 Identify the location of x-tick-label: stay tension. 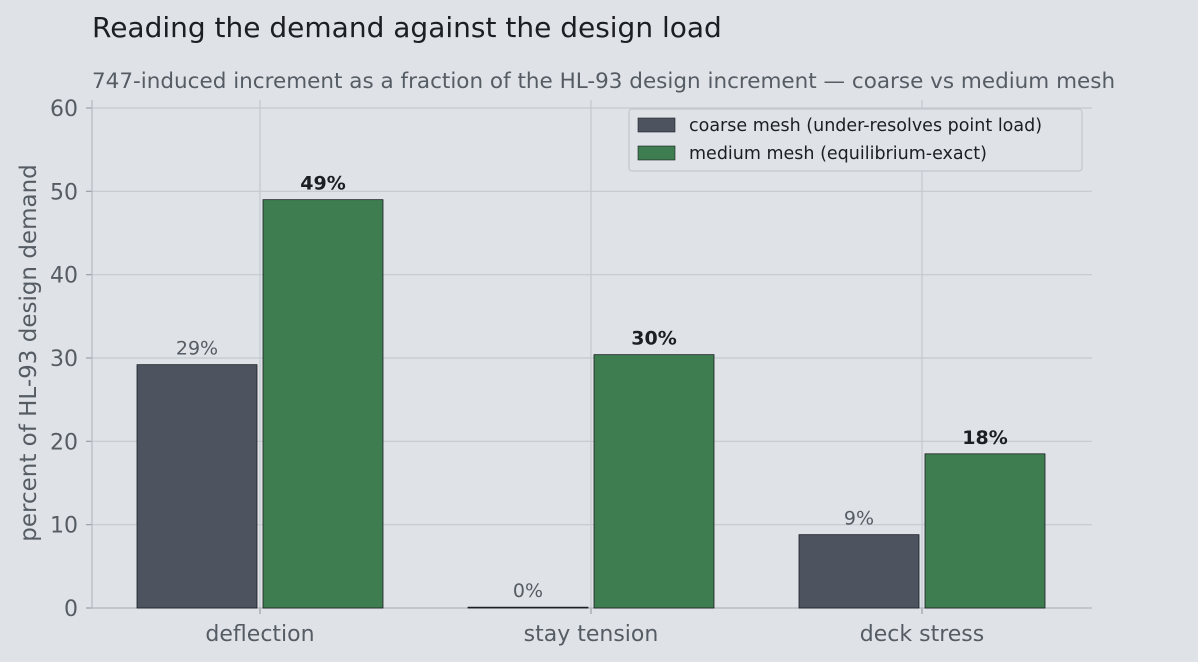
(591, 634).